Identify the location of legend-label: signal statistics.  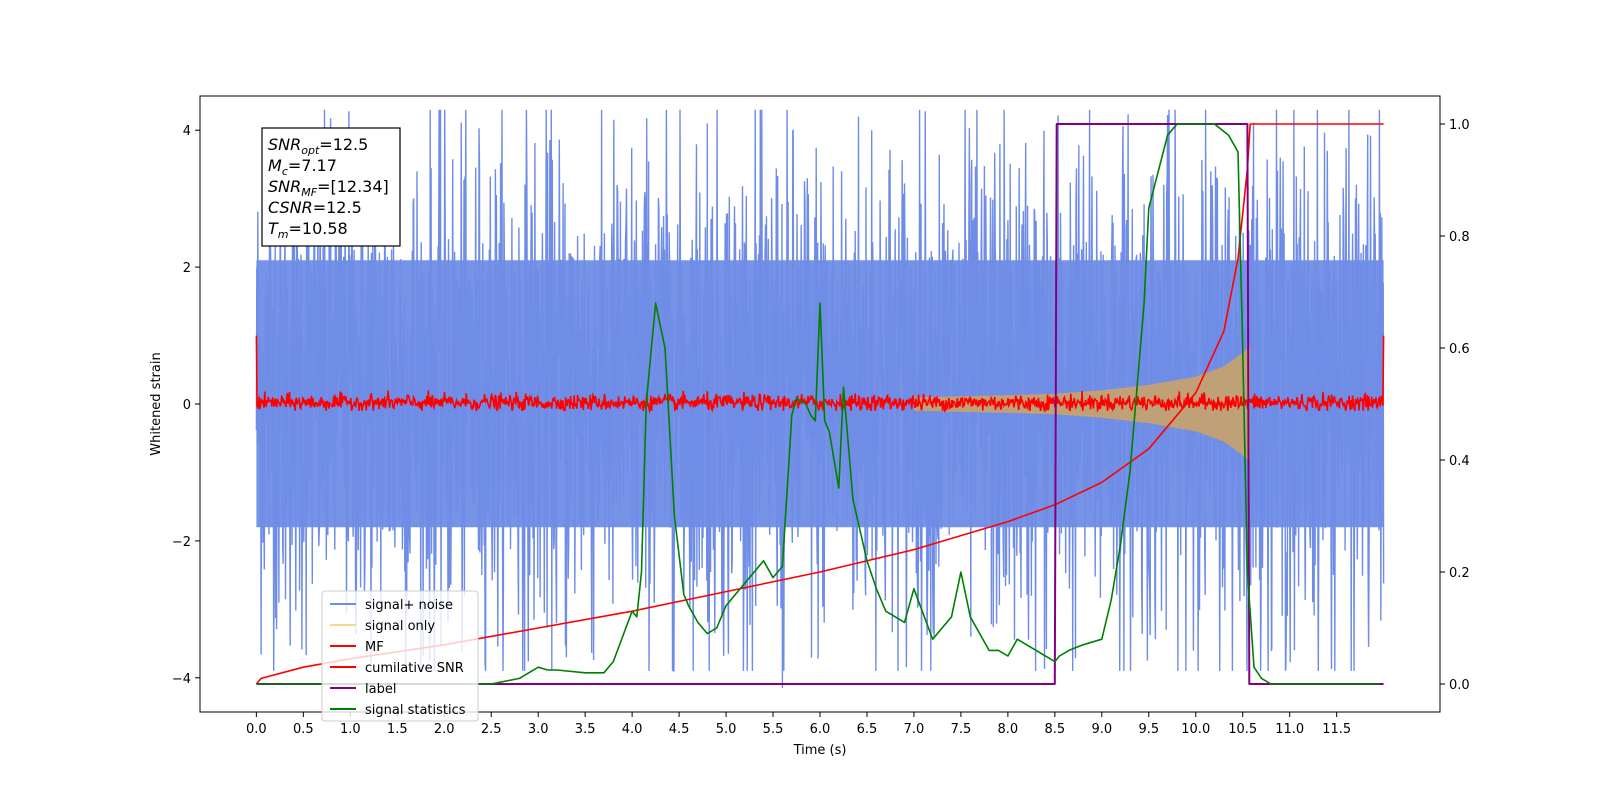
(415, 710).